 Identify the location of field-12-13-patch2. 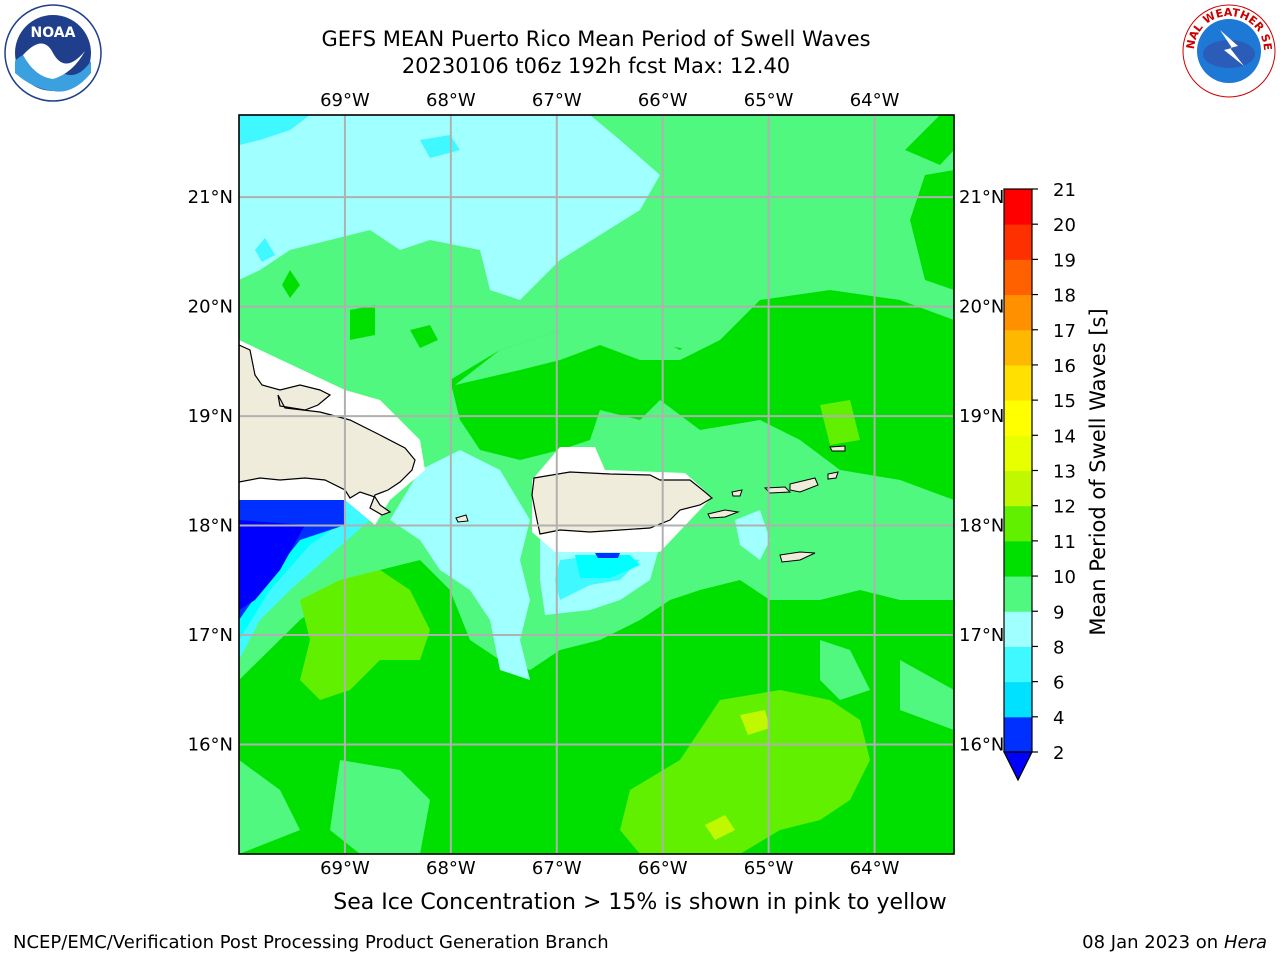
(755, 722).